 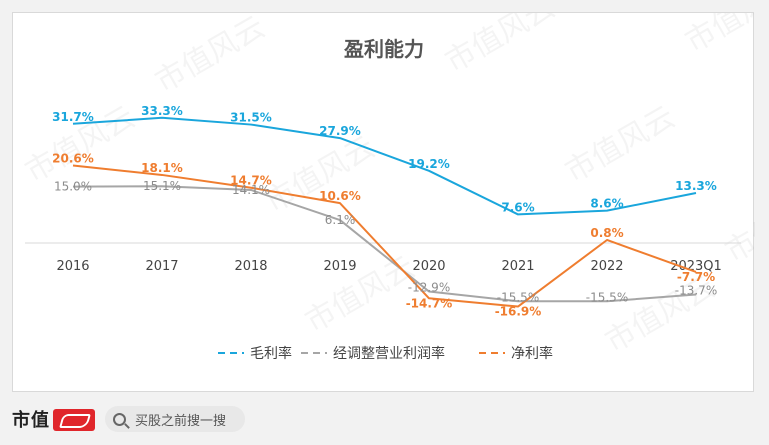 What do you see at coordinates (271, 353) in the screenshot?
I see `legend-label: 毛利率` at bounding box center [271, 353].